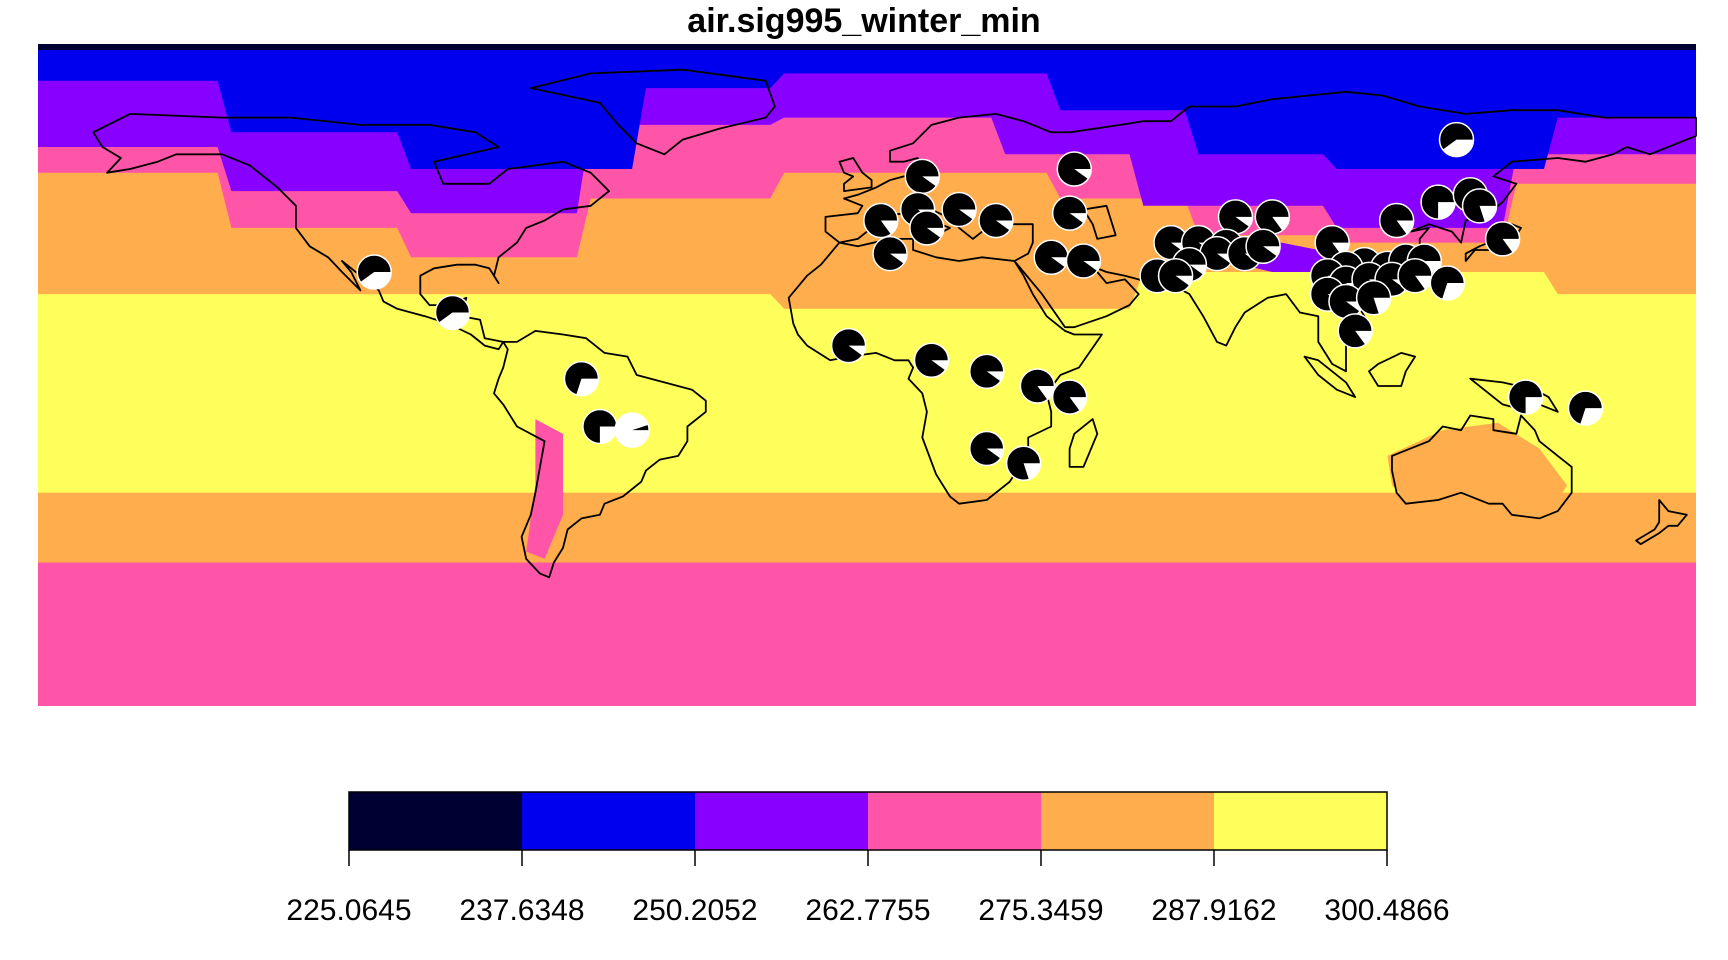 The width and height of the screenshot is (1728, 960). I want to click on coastline-great-britain, so click(855, 175).